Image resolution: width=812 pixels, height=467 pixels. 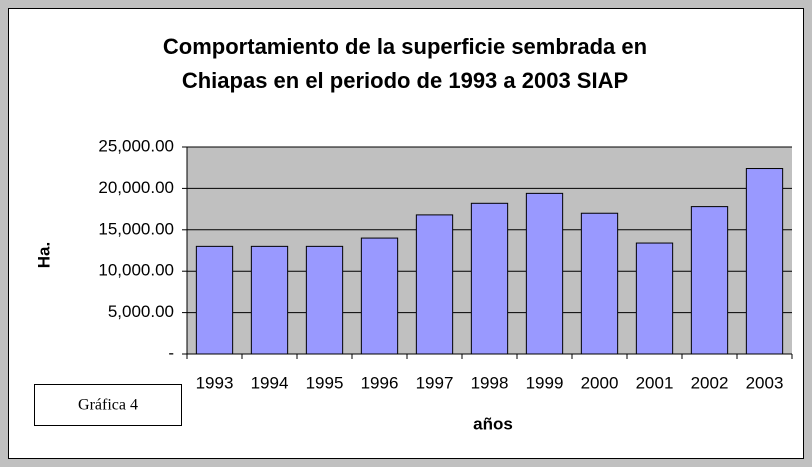 I want to click on y-tick-label: 15,000.00, so click(x=136, y=228).